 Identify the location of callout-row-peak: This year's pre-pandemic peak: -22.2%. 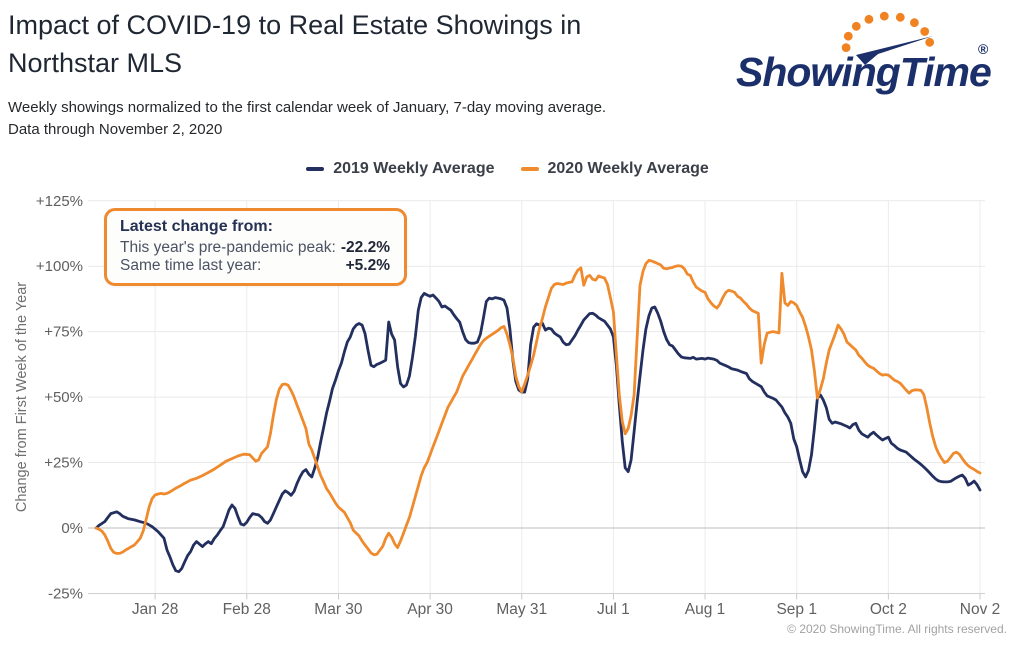
(255, 248).